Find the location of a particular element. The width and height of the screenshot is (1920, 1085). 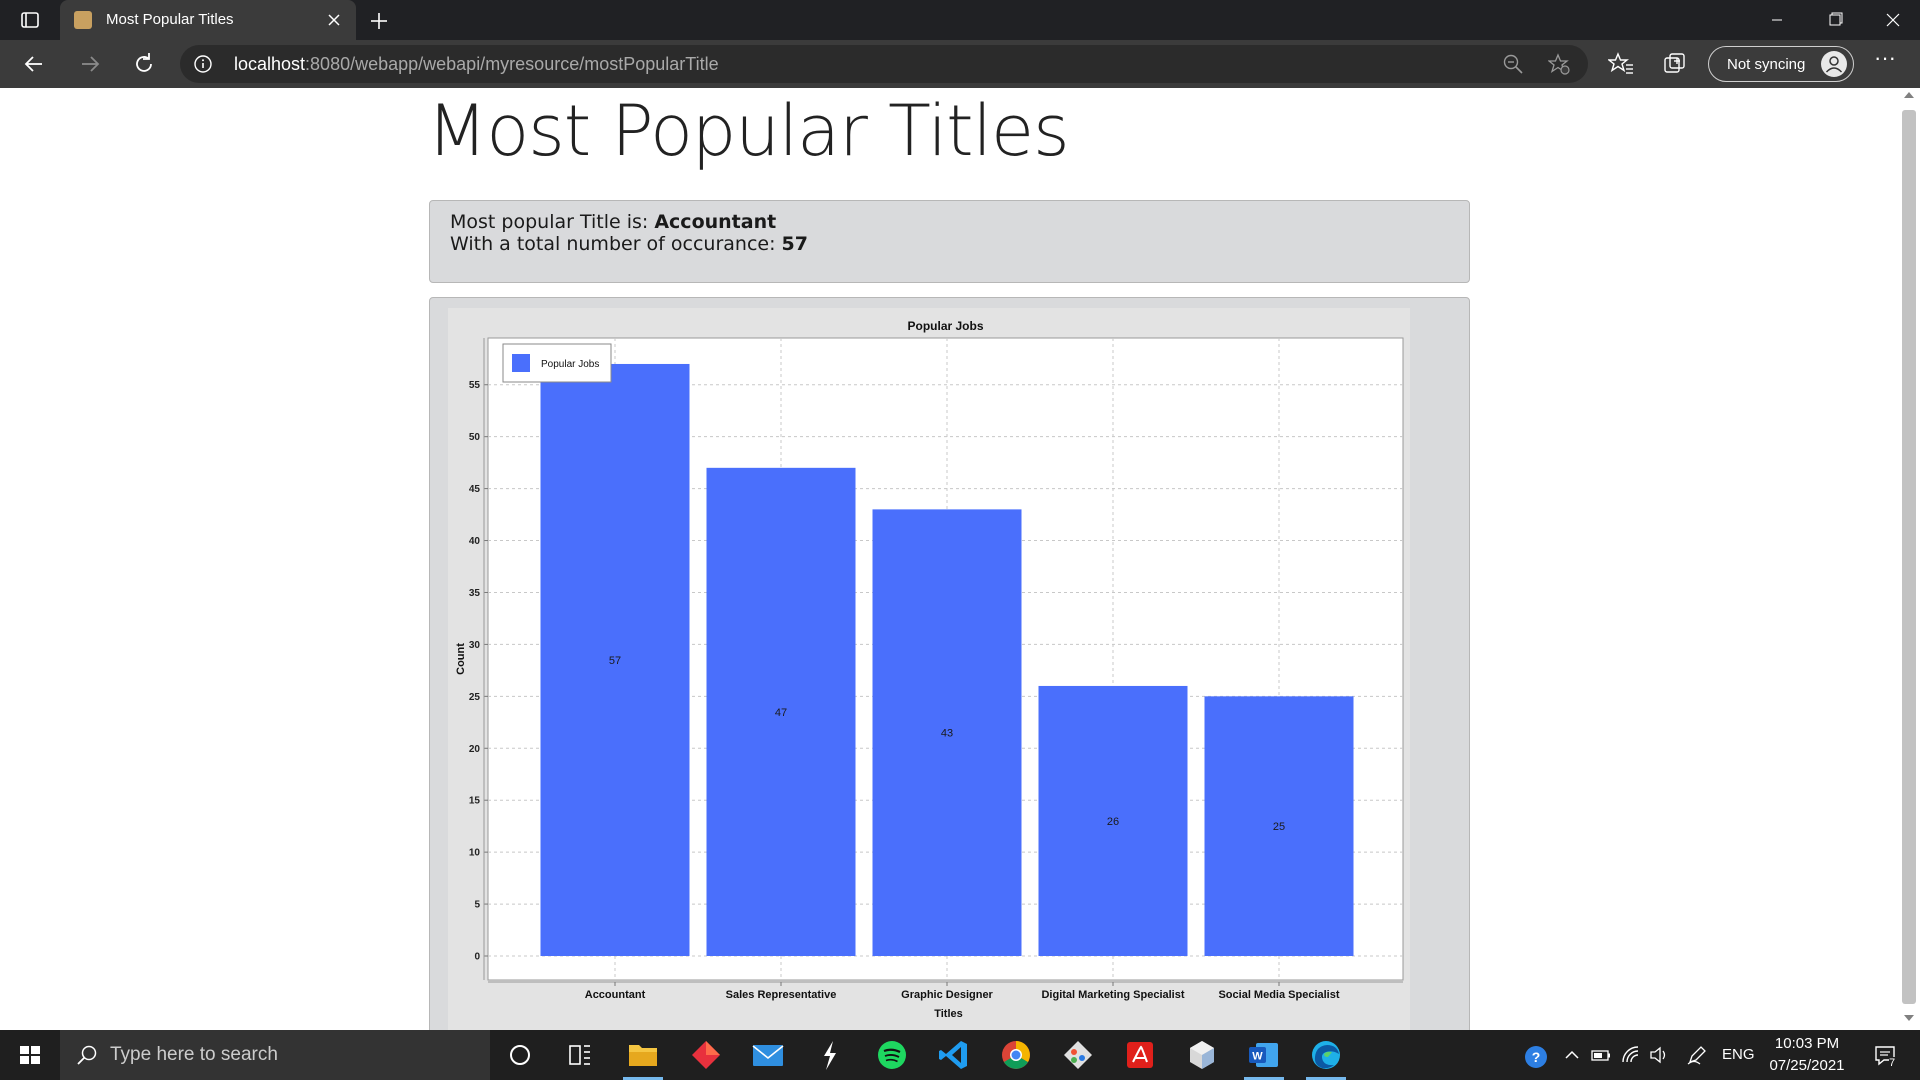

x-tick-label: Graphic Designer is located at coordinates (947, 995).